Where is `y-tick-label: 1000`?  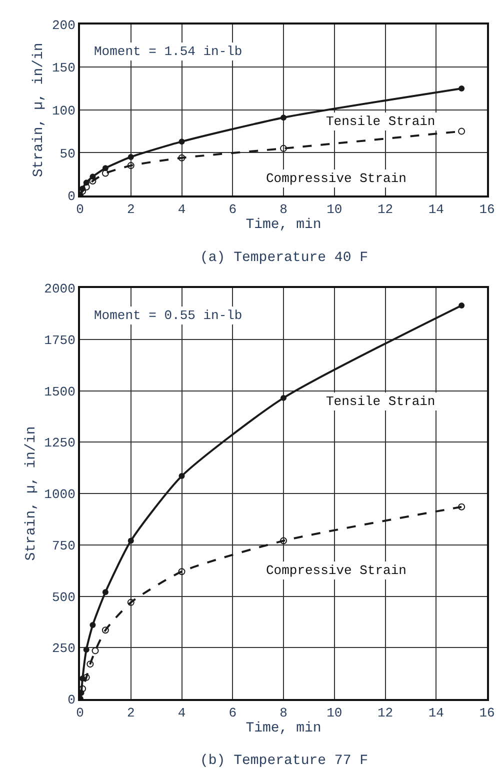 y-tick-label: 1000 is located at coordinates (60, 494).